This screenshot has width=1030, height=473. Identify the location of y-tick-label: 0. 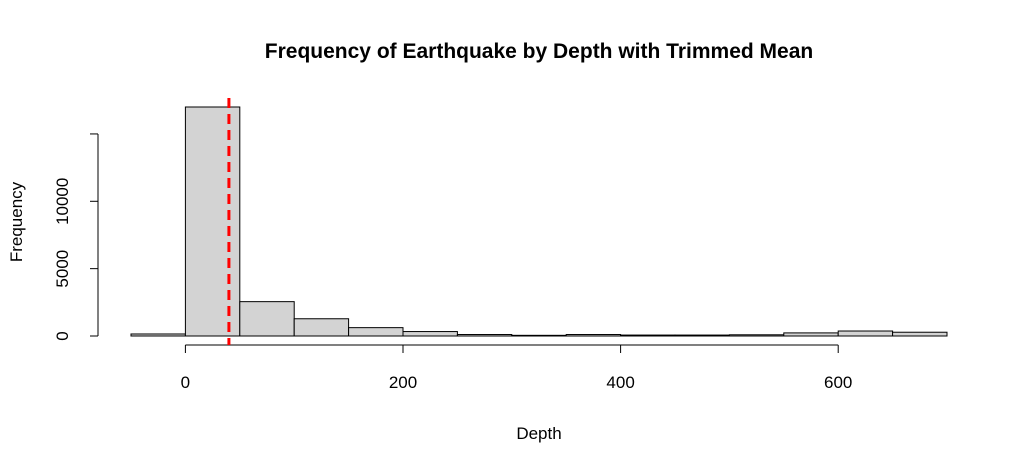
(62, 335).